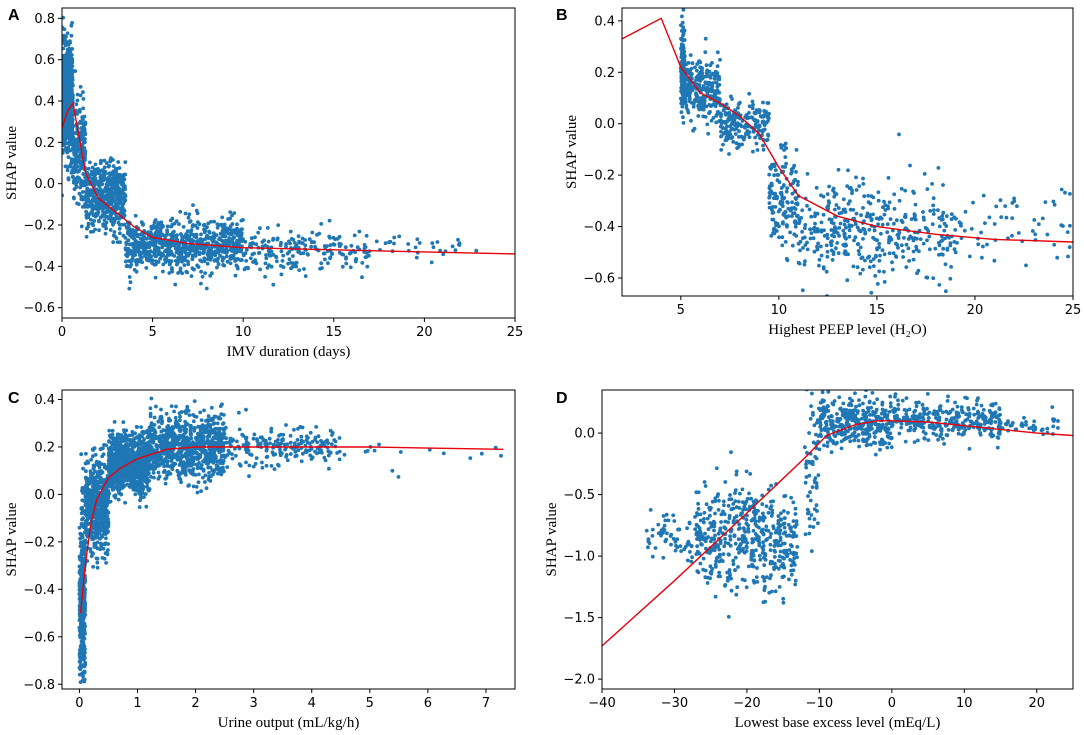 The image size is (1084, 735). What do you see at coordinates (847, 130) in the screenshot?
I see `trend-line` at bounding box center [847, 130].